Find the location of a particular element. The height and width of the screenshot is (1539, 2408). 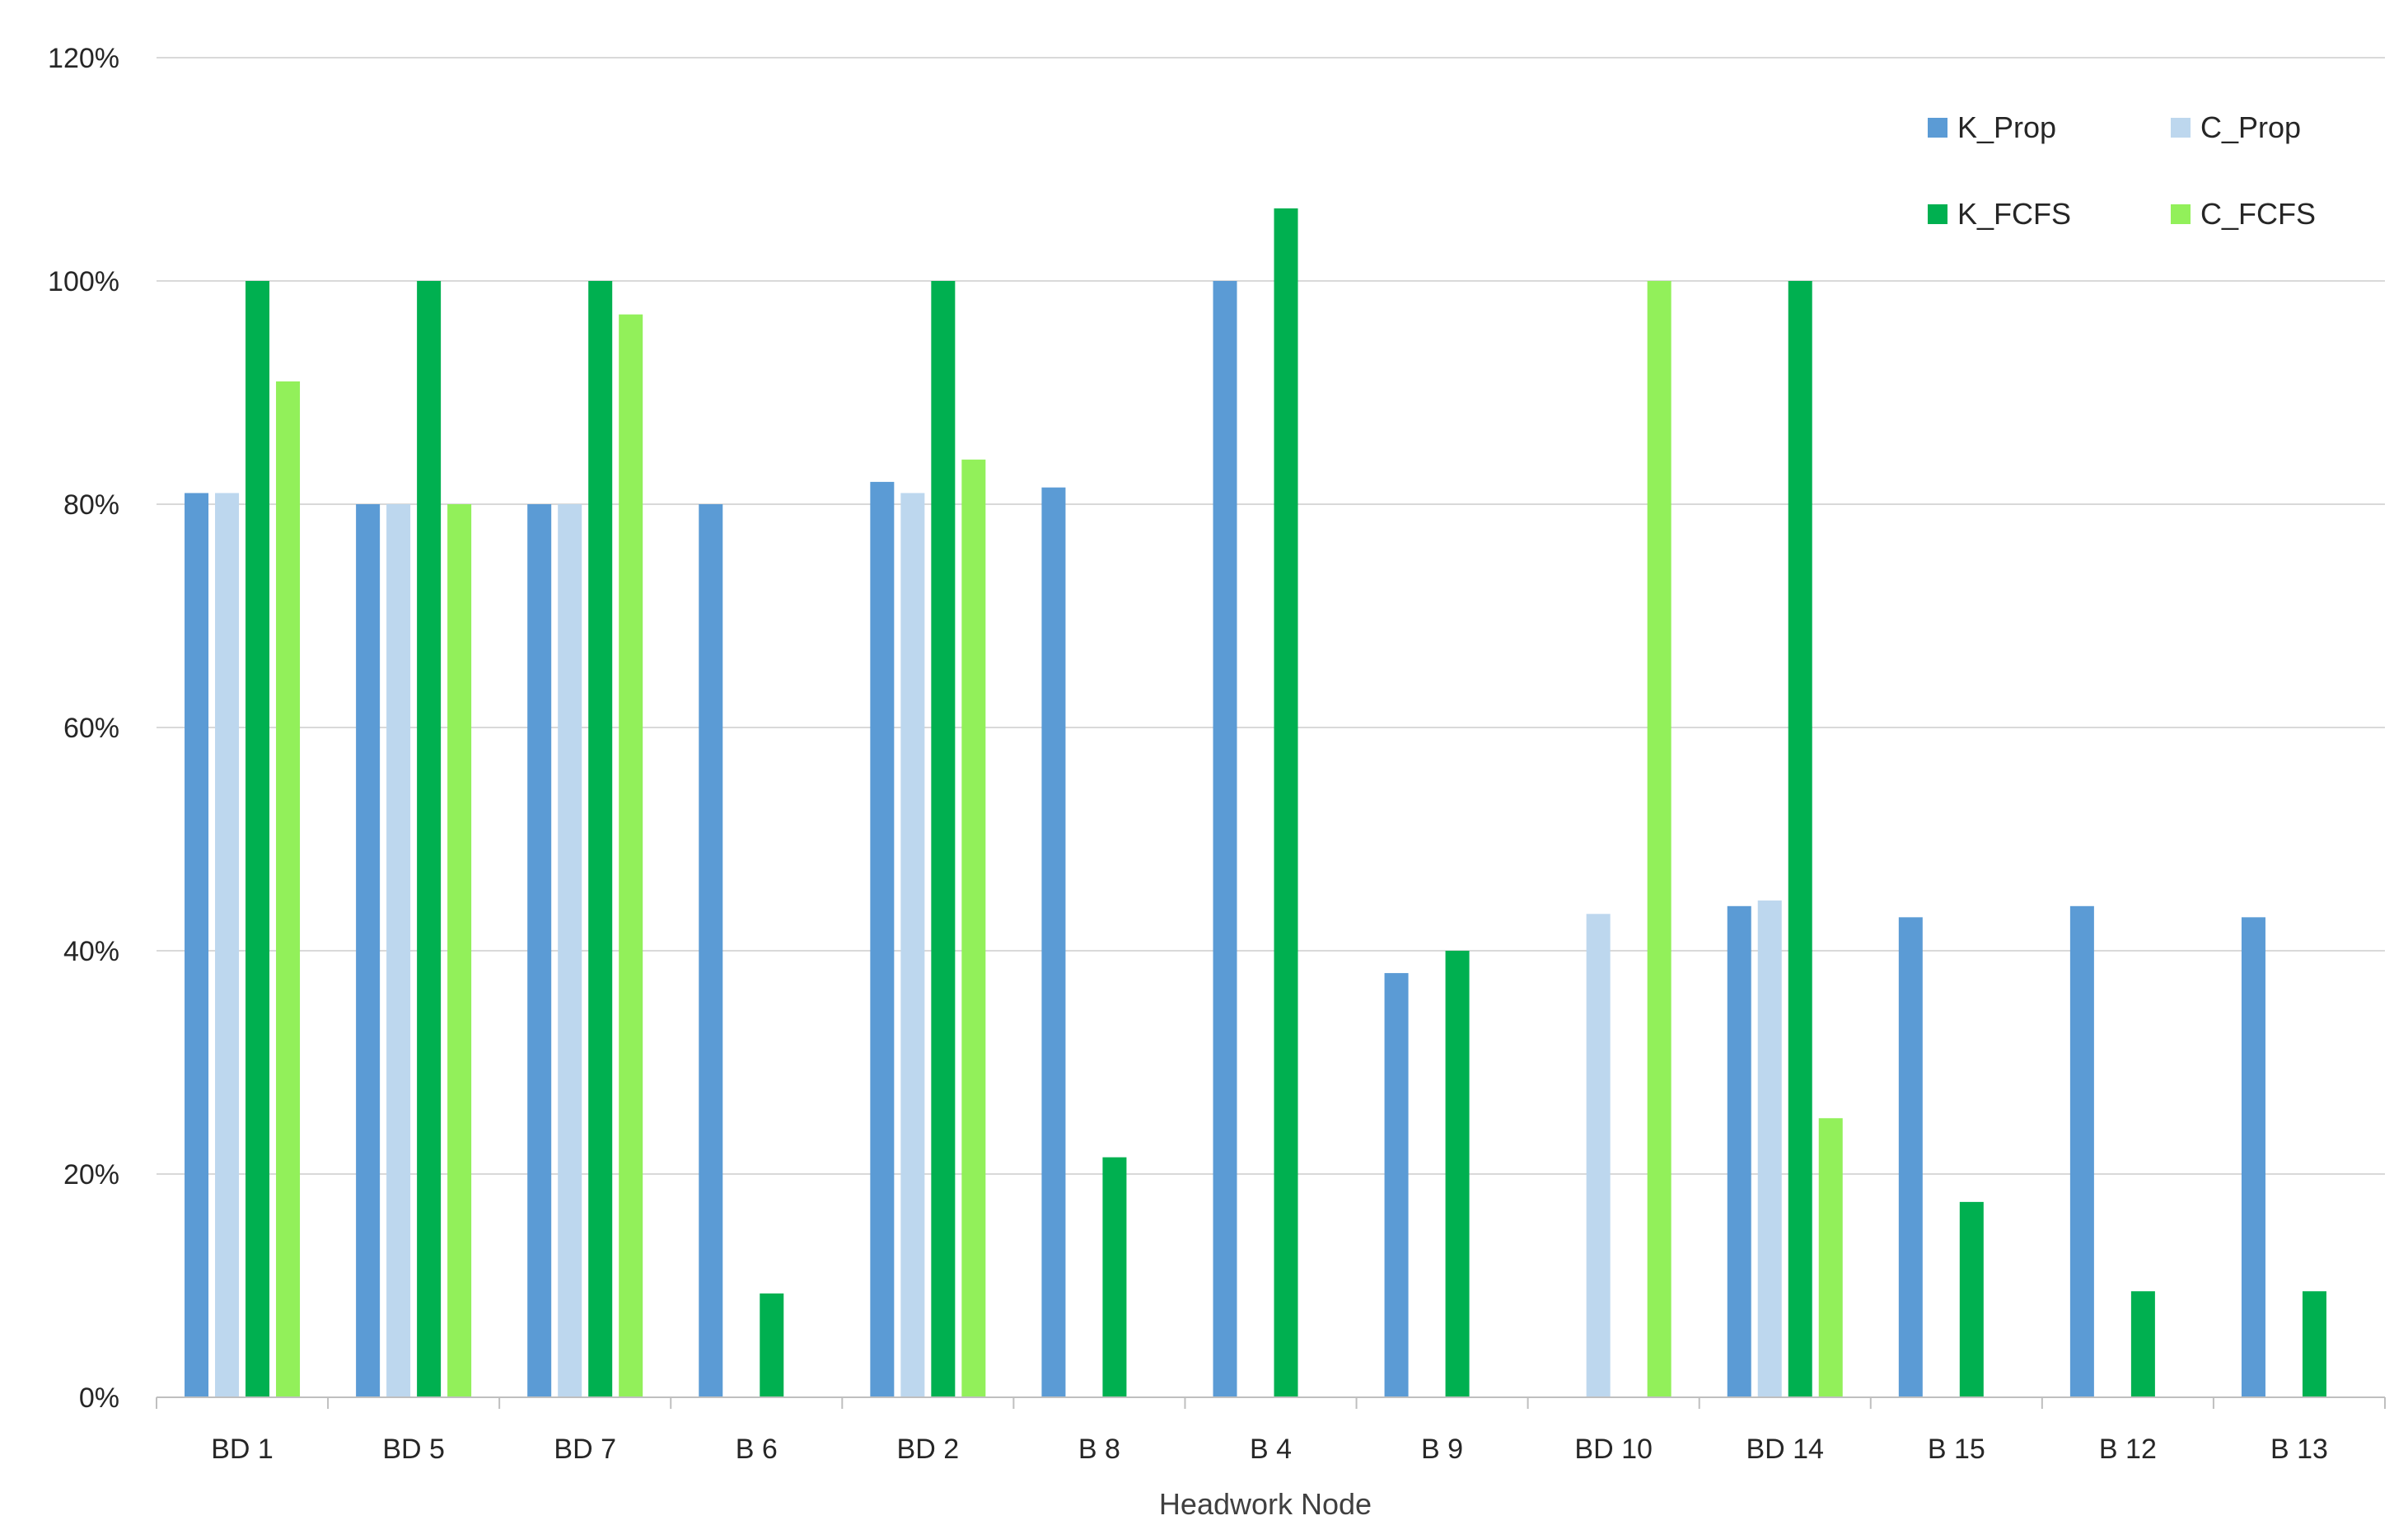

y-tick-label: 20% is located at coordinates (91, 1175).